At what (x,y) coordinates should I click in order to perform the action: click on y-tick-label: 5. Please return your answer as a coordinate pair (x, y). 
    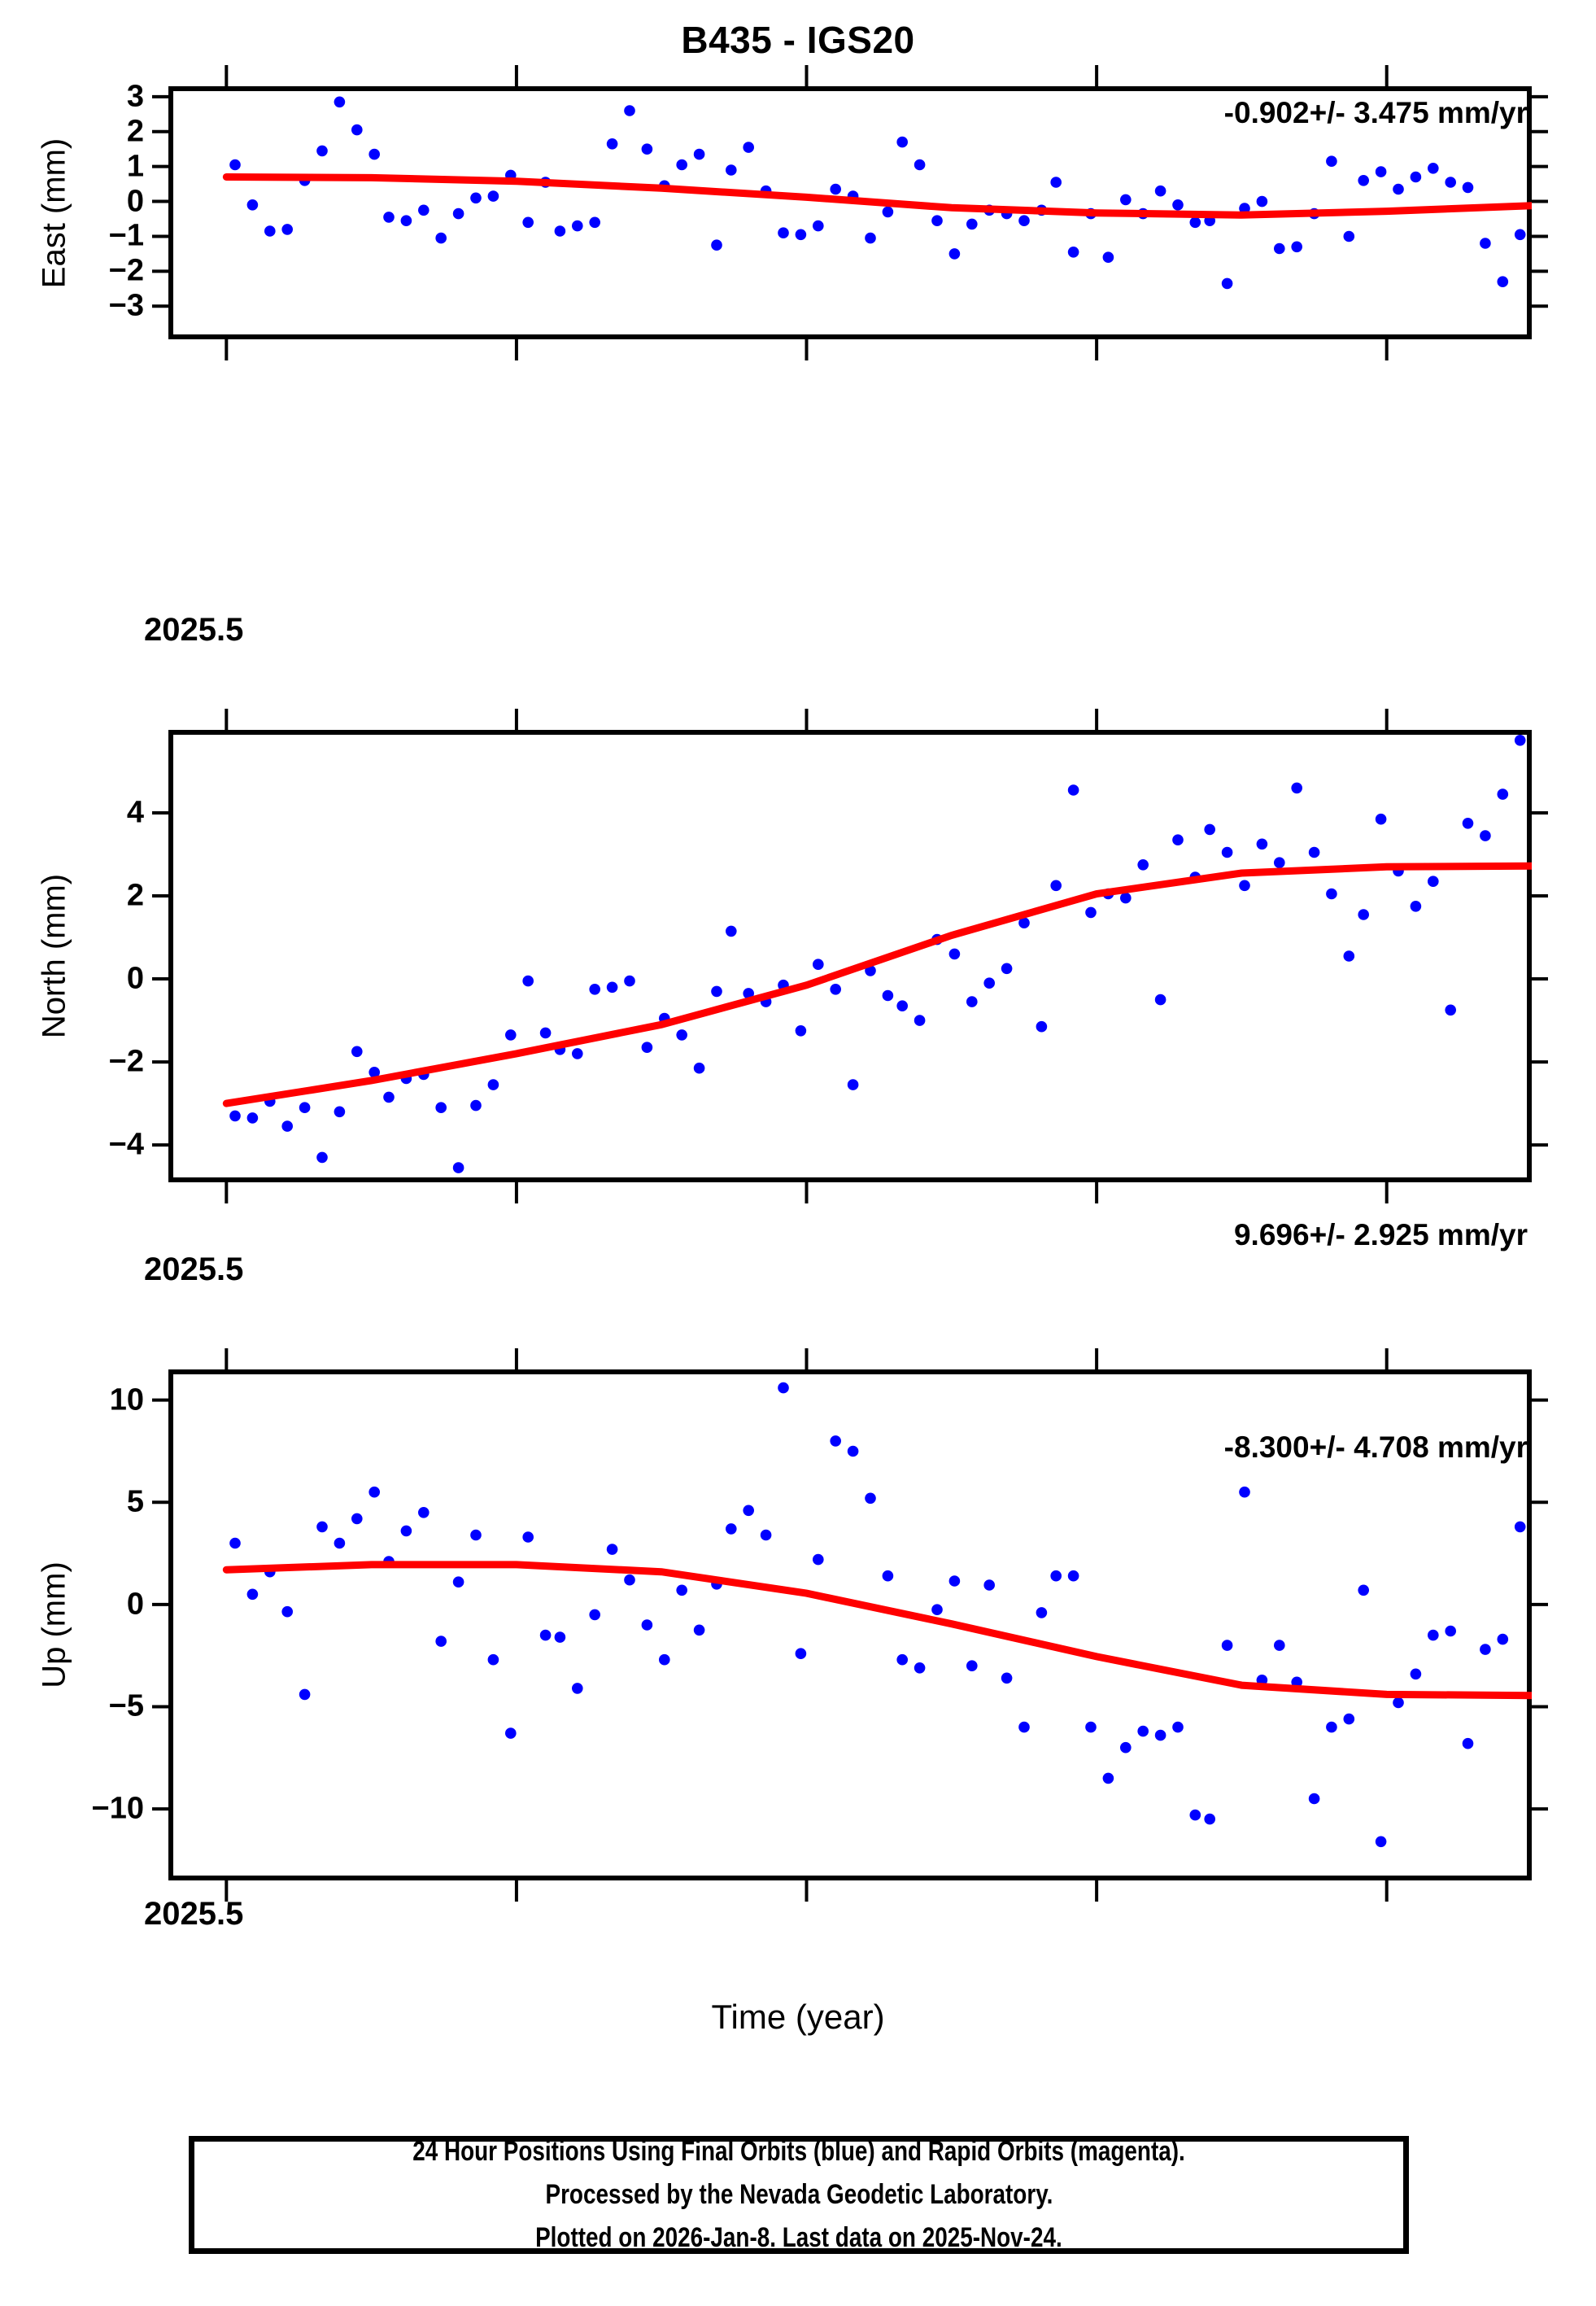
    Looking at the image, I should click on (135, 1501).